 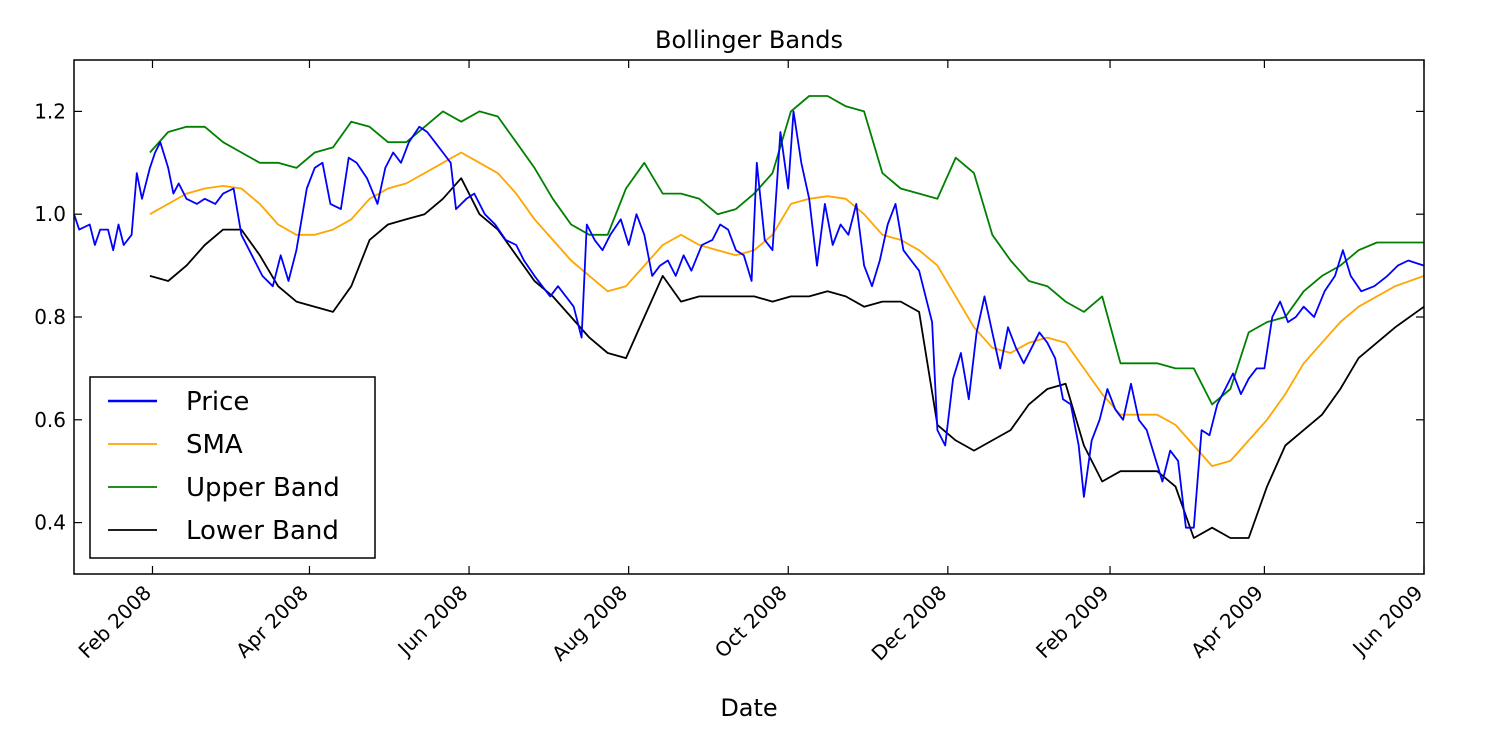 I want to click on x-axis-title: Date, so click(x=748, y=708).